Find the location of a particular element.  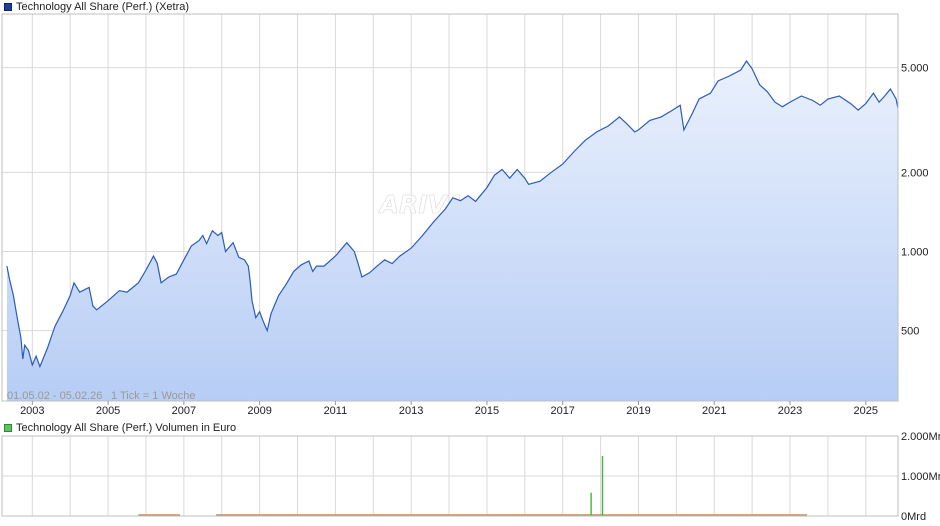

tick-info-label: 1 Tick = 1 Woche is located at coordinates (153, 396).